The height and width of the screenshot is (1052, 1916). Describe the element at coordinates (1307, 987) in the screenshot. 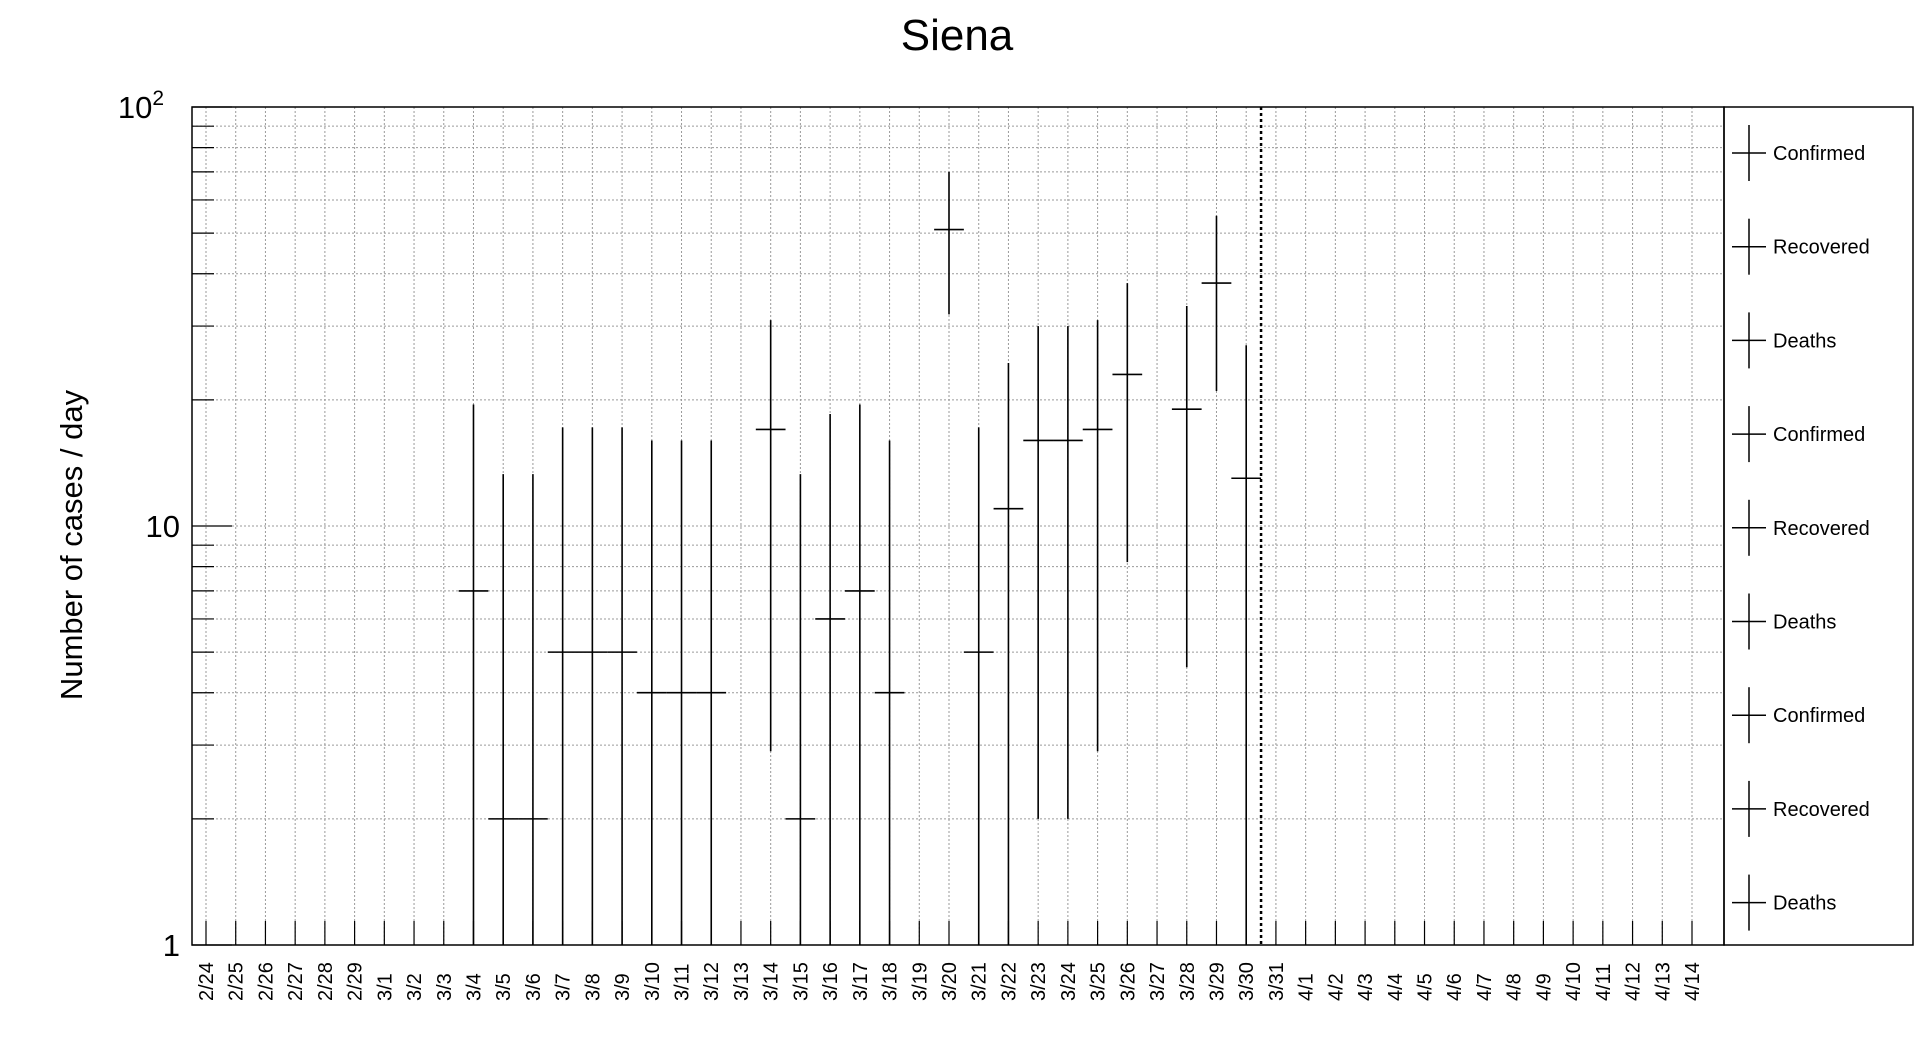

I see `x-tick-label: 4/1` at that location.